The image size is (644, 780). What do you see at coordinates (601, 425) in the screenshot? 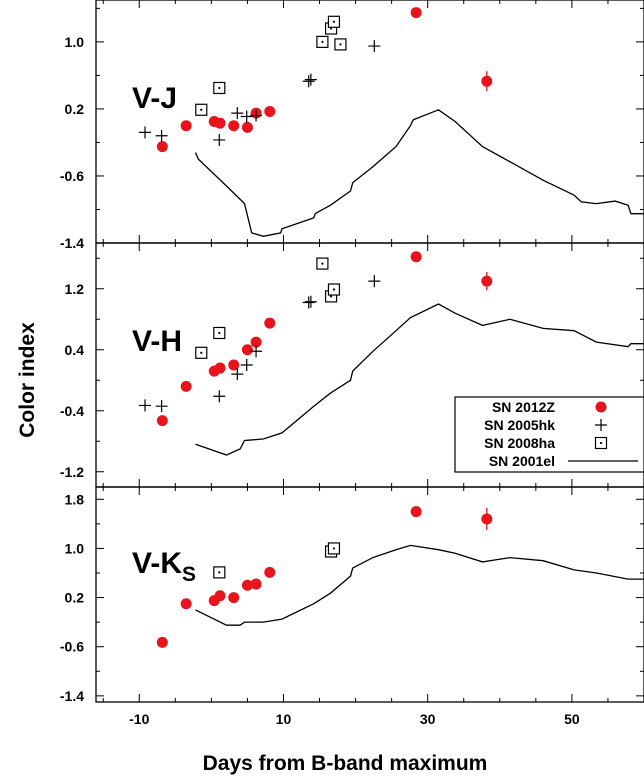
I see `legend-symbol-sn-2005hk` at bounding box center [601, 425].